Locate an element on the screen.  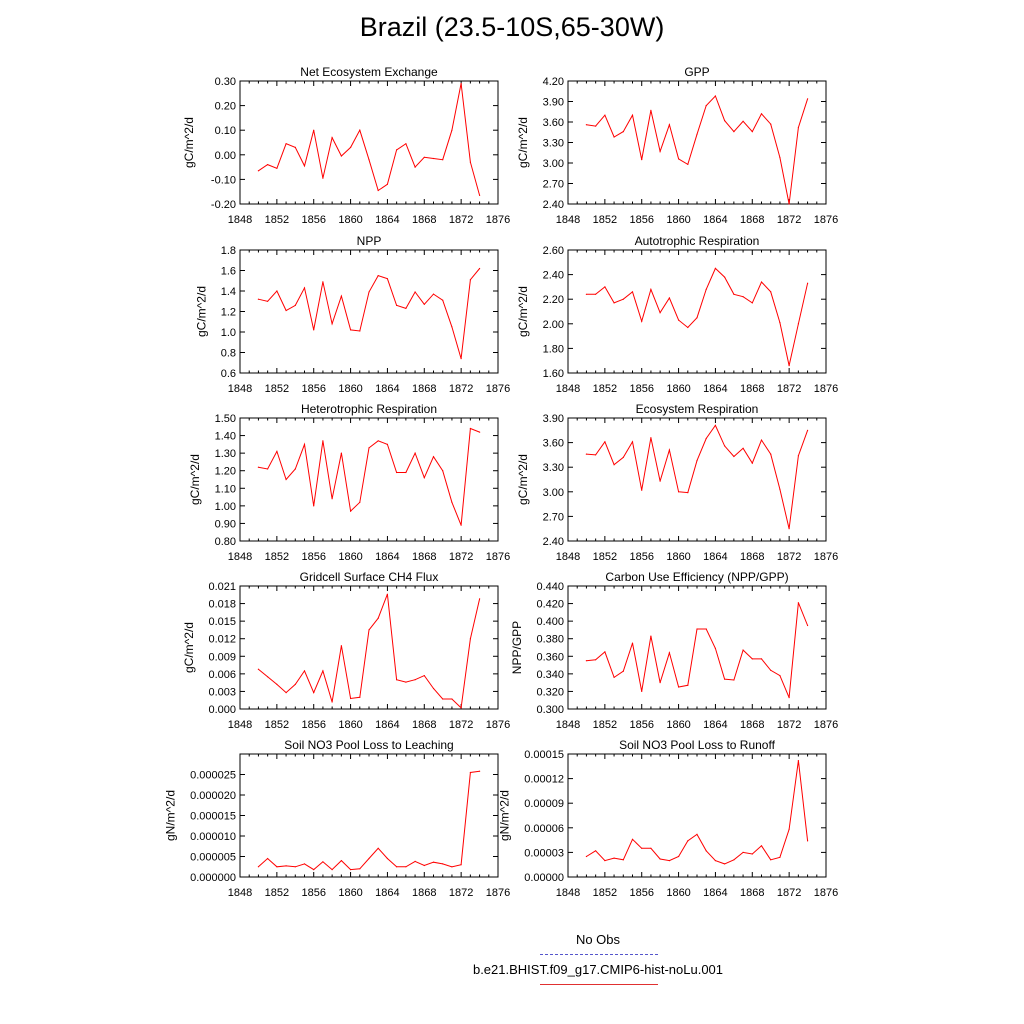
net-ecosystem-exchange-x-tick-label: 1872 is located at coordinates (461, 220).